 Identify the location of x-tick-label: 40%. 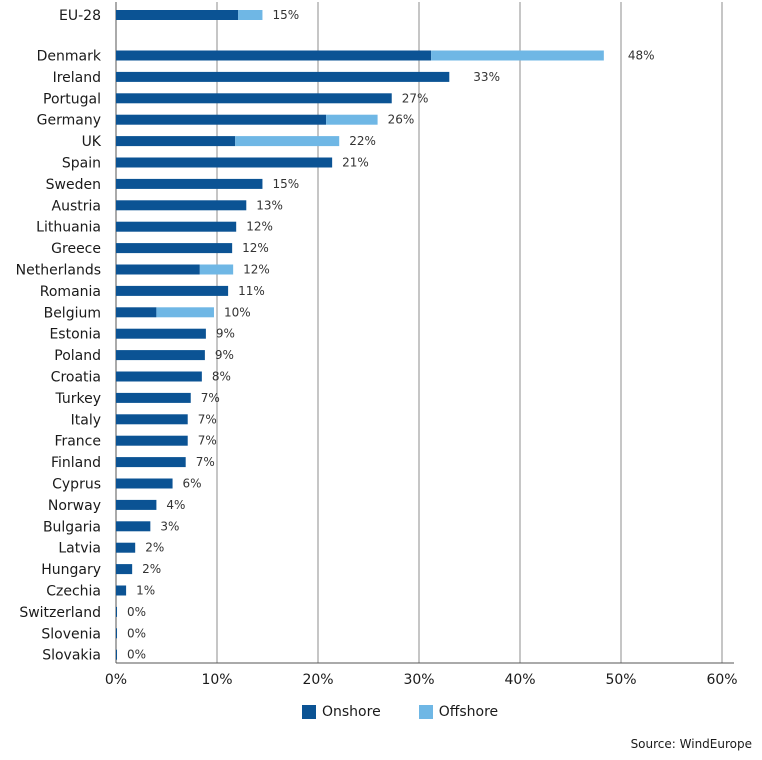
(519, 680).